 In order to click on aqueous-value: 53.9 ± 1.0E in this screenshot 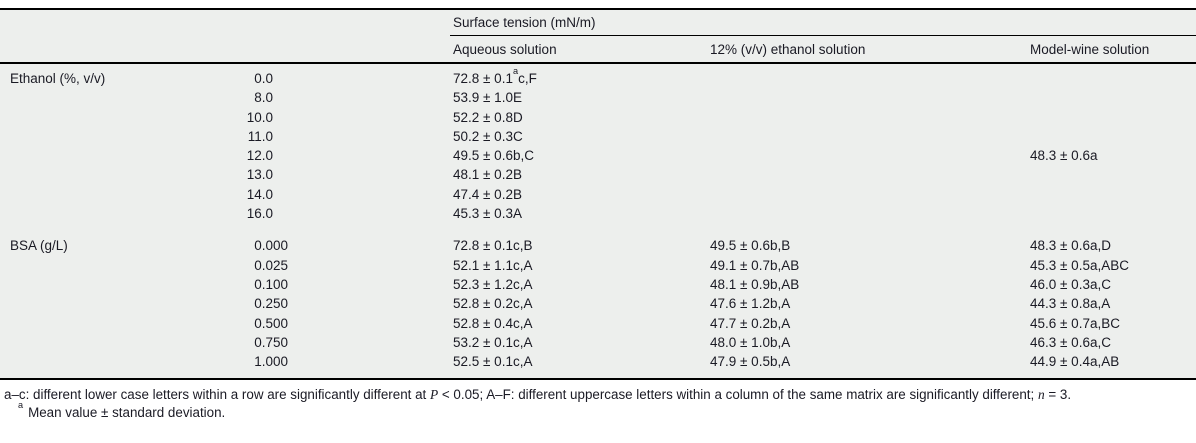, I will do `click(487, 98)`.